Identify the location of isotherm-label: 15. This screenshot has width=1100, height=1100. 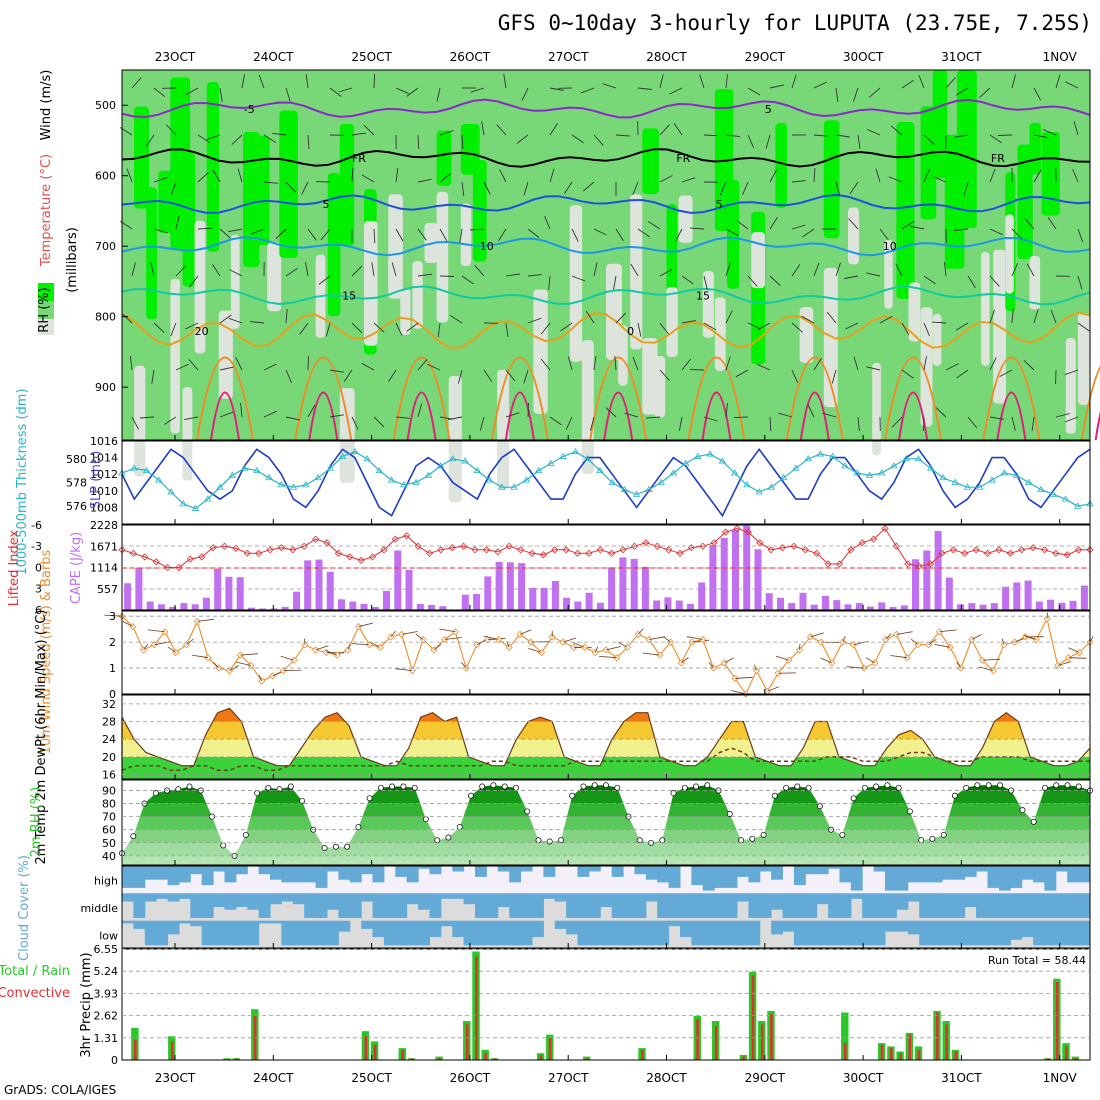
(703, 296).